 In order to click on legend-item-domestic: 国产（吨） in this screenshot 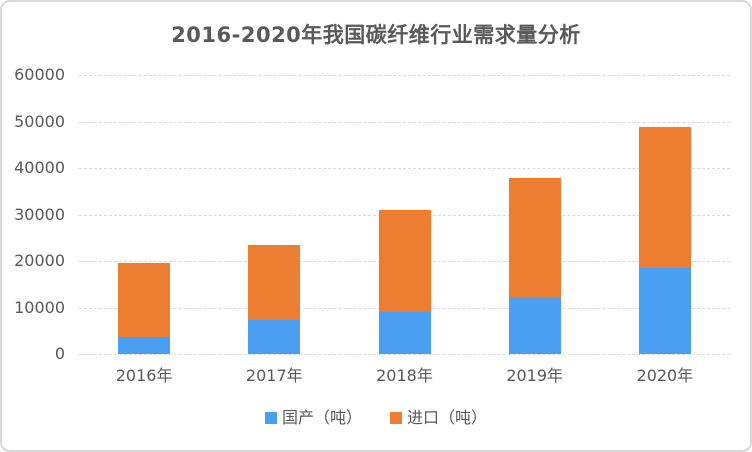, I will do `click(313, 418)`.